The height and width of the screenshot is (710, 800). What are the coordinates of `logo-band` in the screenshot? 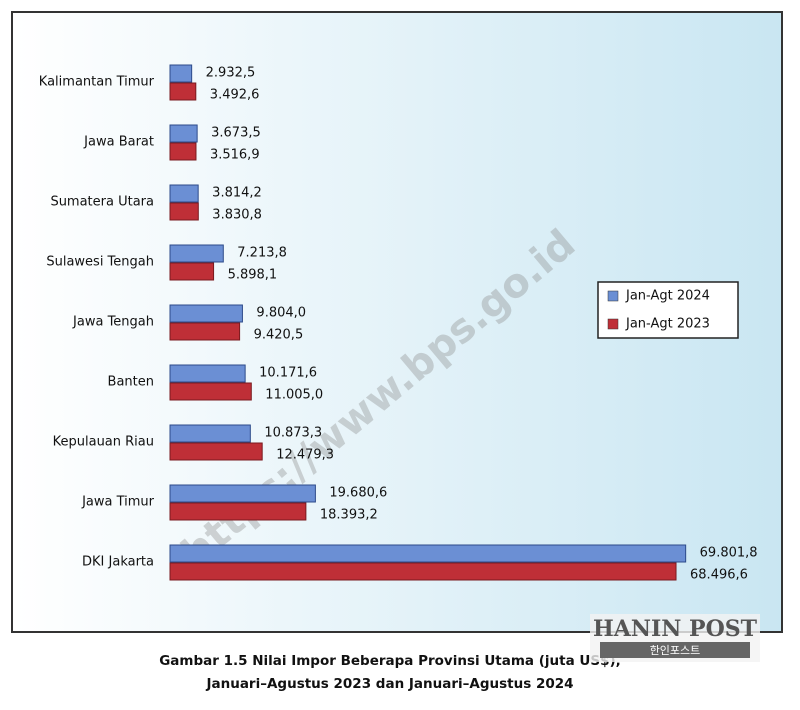 It's located at (675, 650).